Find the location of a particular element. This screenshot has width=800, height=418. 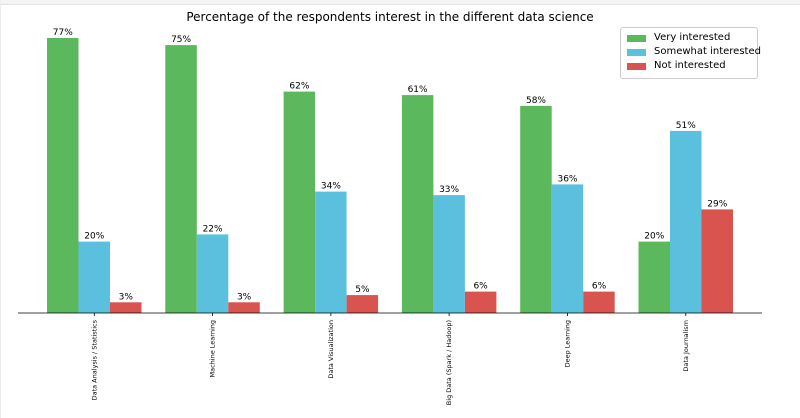

x-tick-label: Deep Learning is located at coordinates (568, 343).